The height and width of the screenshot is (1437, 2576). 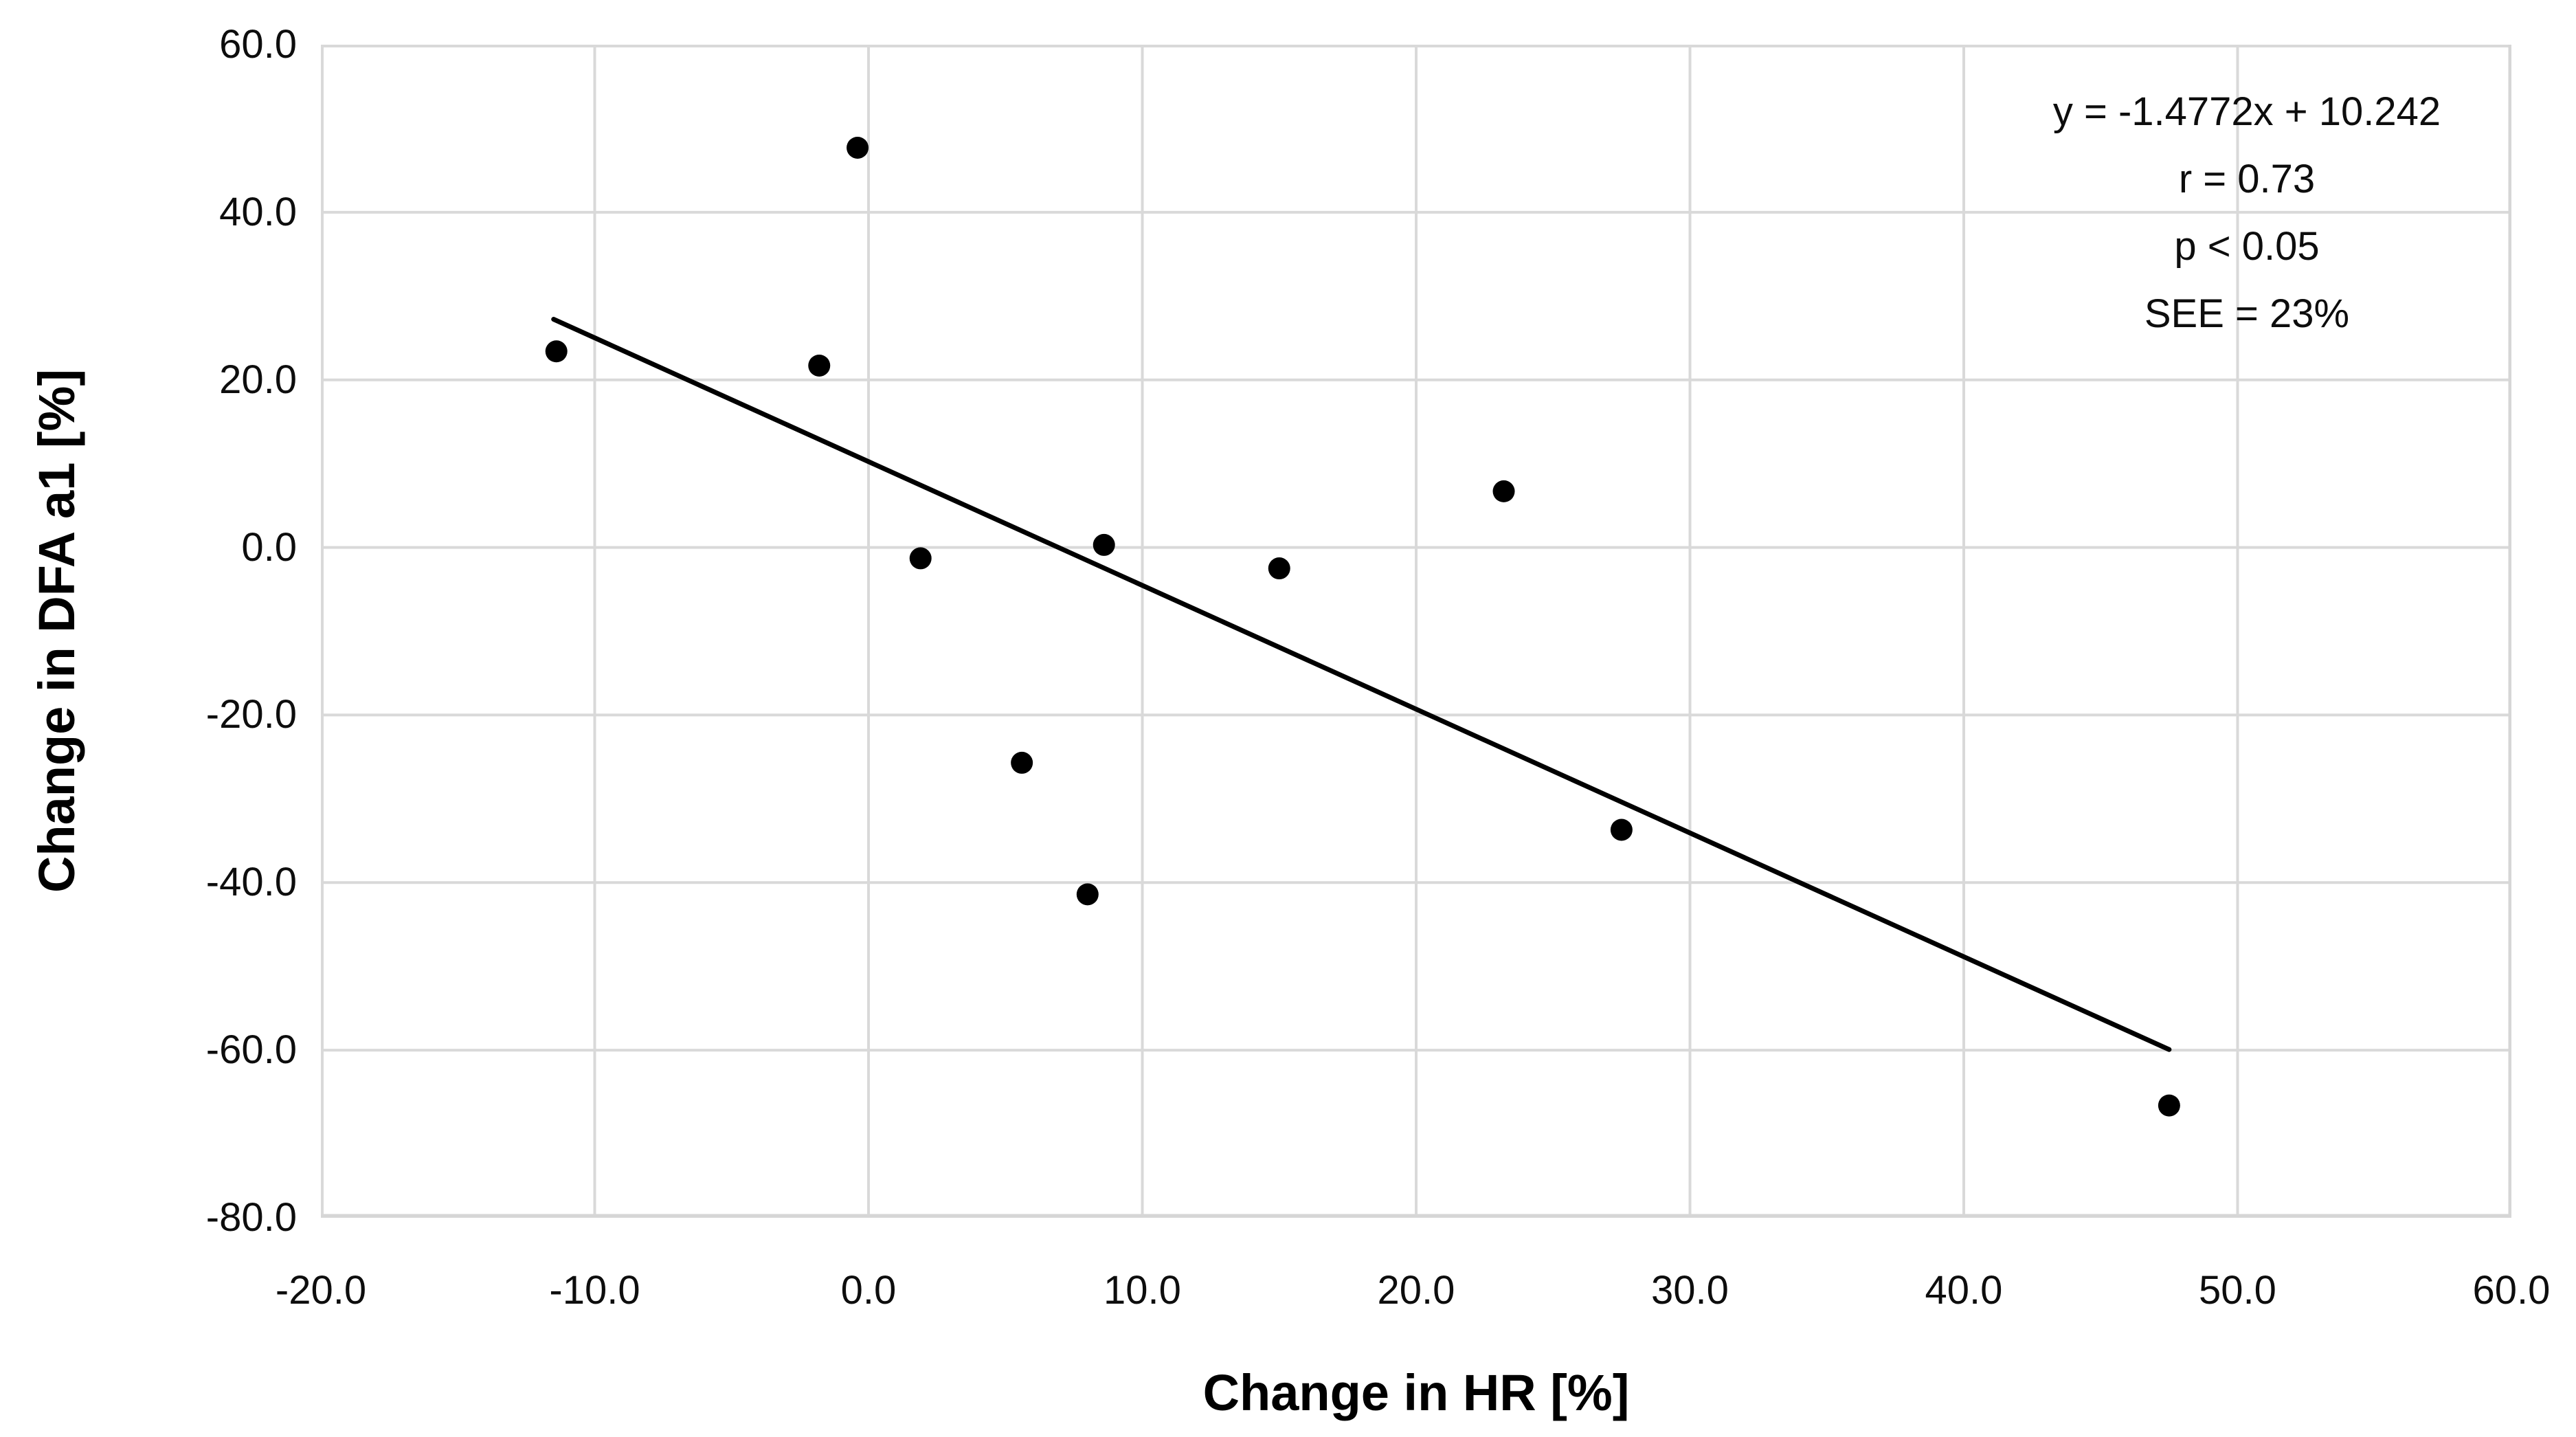 I want to click on y-tick-label: -40.0, so click(x=251, y=882).